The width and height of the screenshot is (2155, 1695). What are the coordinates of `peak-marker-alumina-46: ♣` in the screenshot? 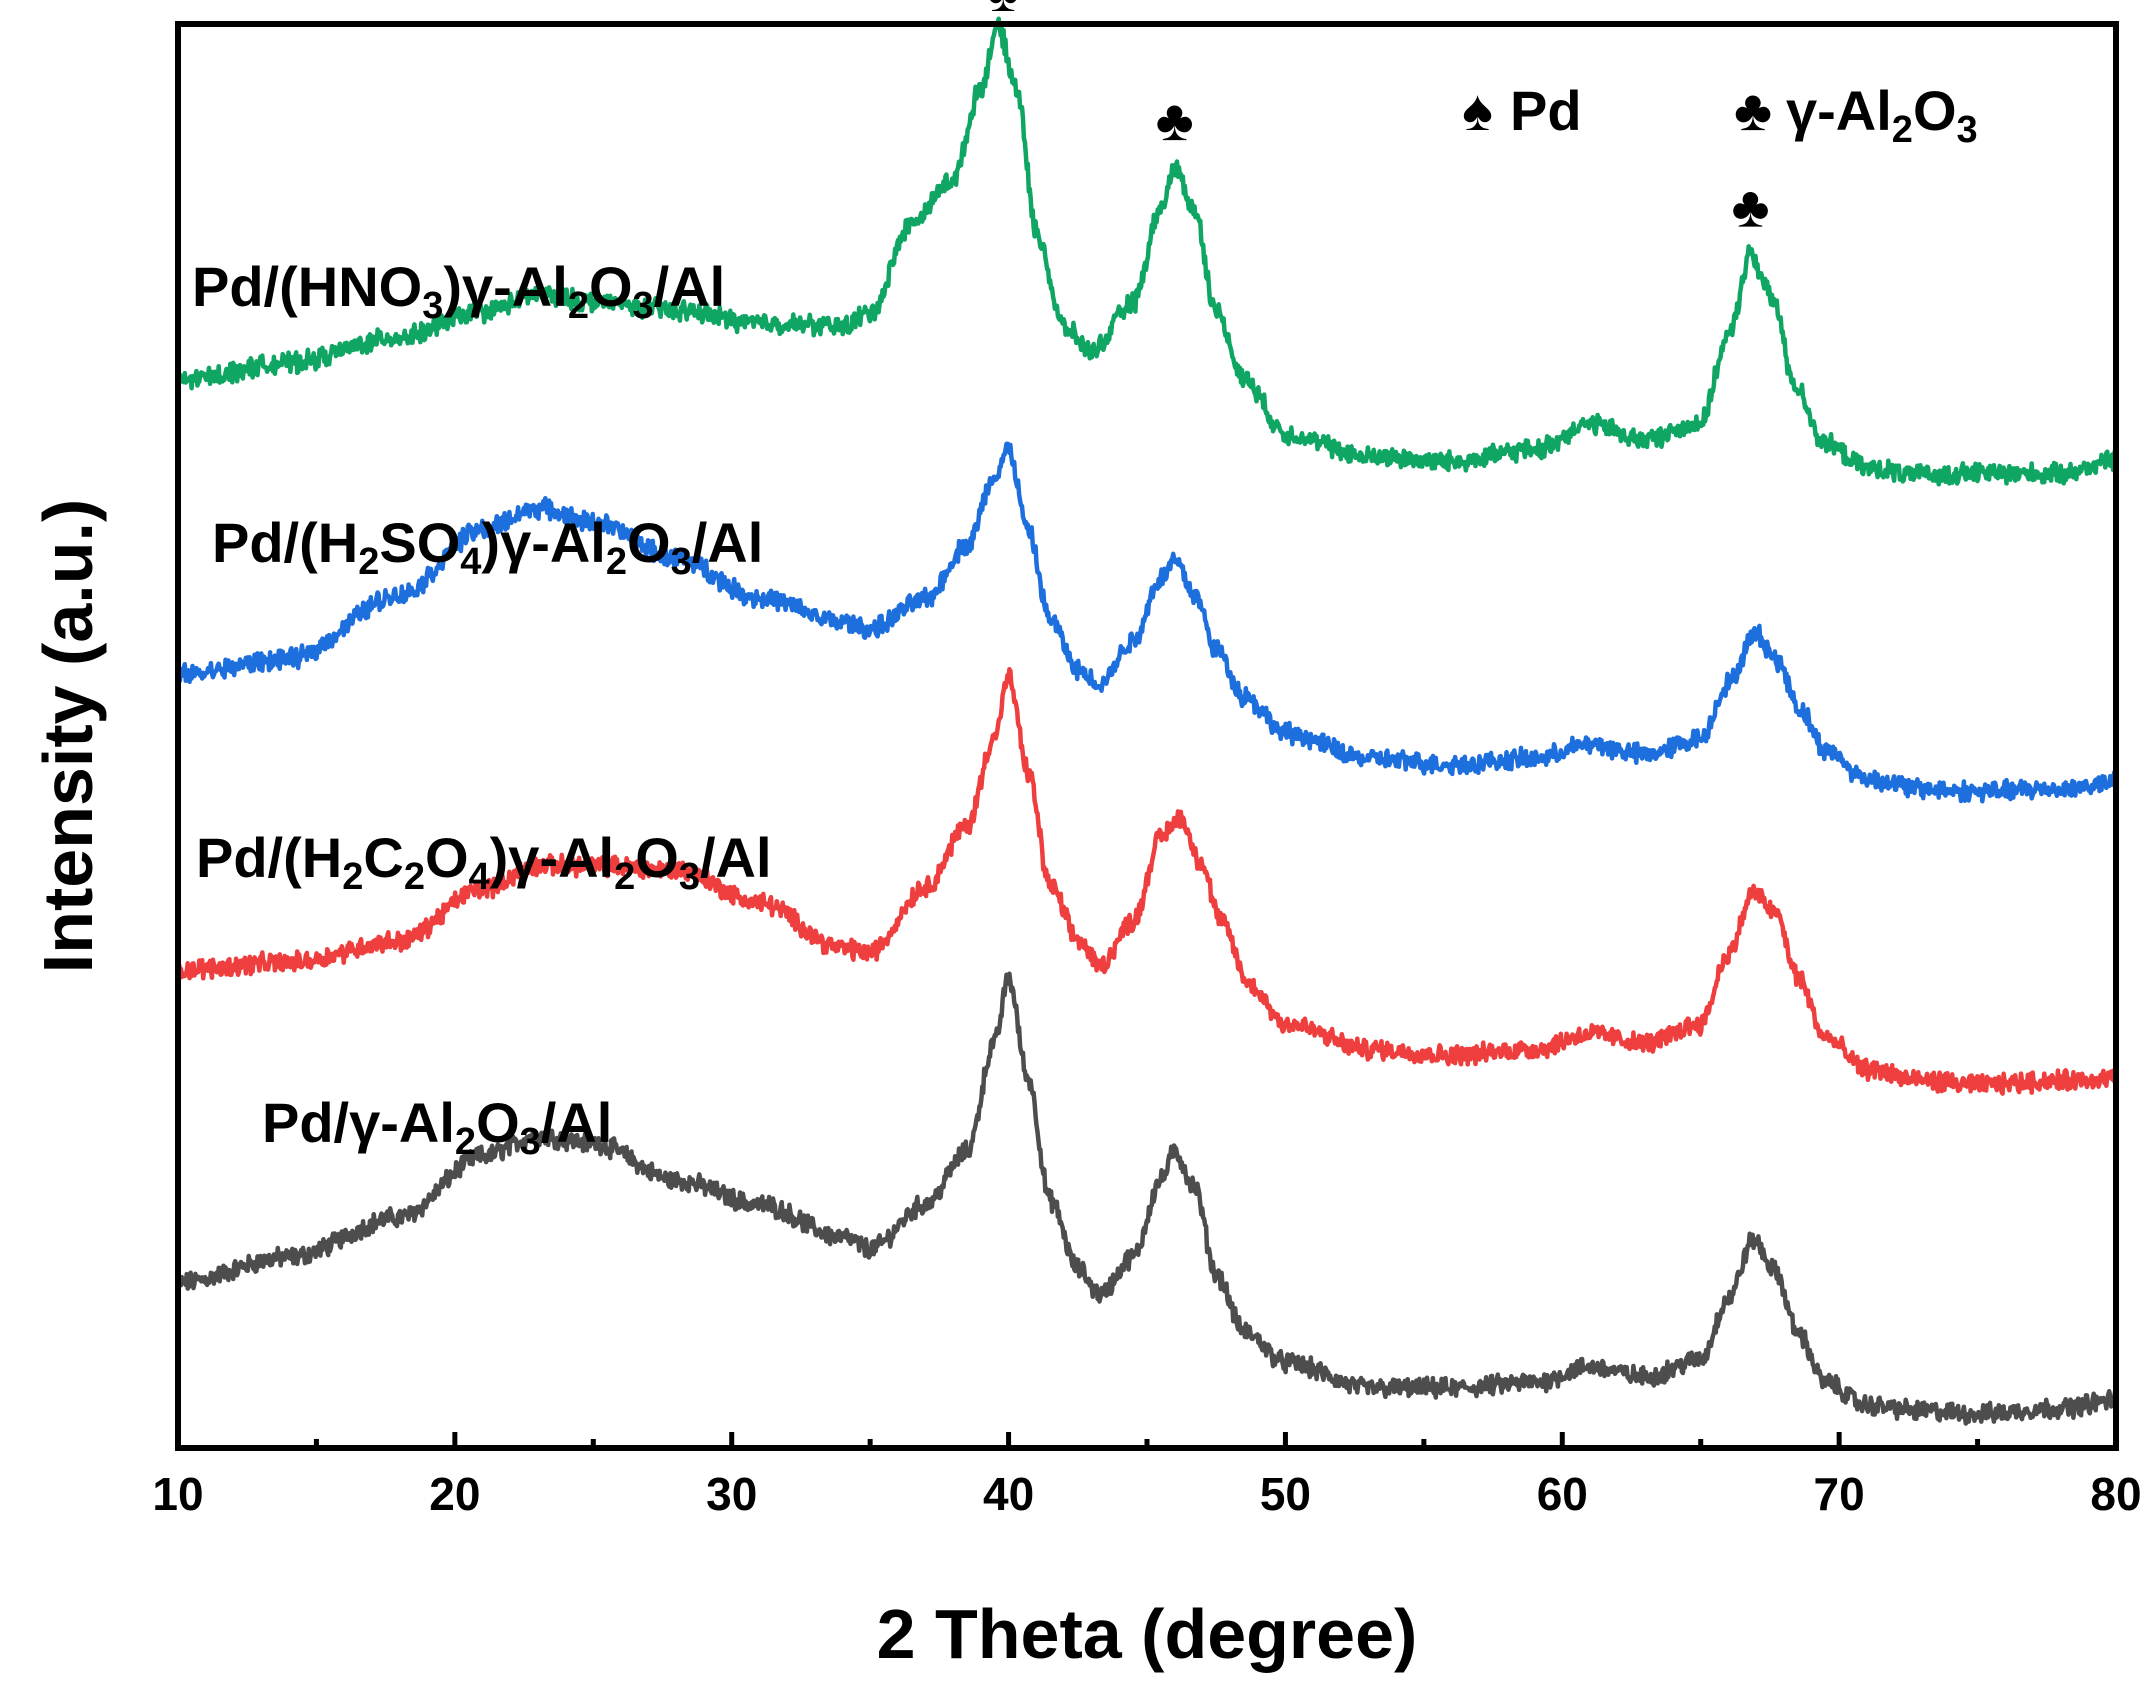 It's located at (1175, 120).